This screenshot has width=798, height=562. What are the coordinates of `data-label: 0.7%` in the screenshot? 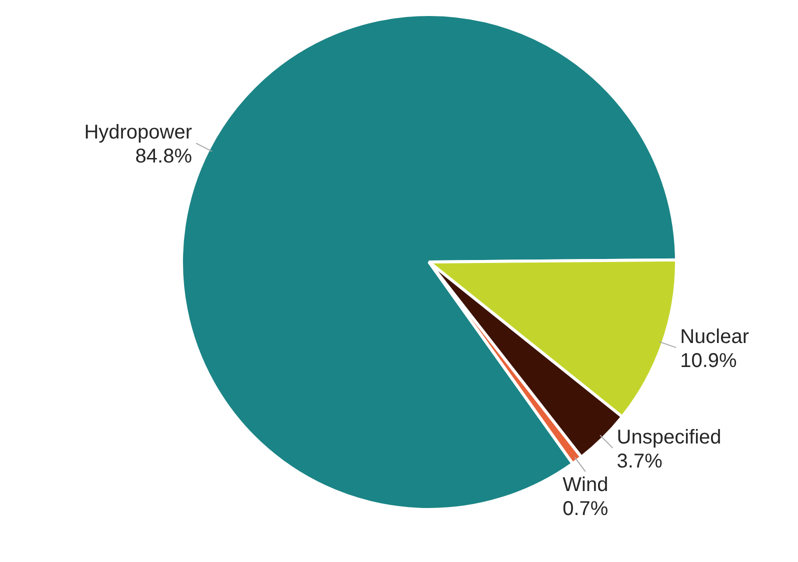 It's located at (585, 509).